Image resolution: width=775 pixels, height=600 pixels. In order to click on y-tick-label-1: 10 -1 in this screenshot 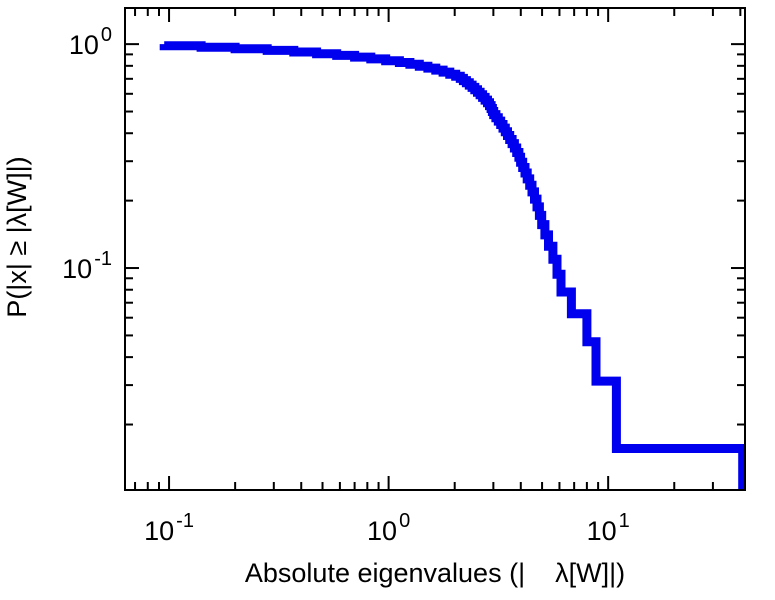, I will do `click(87, 266)`.